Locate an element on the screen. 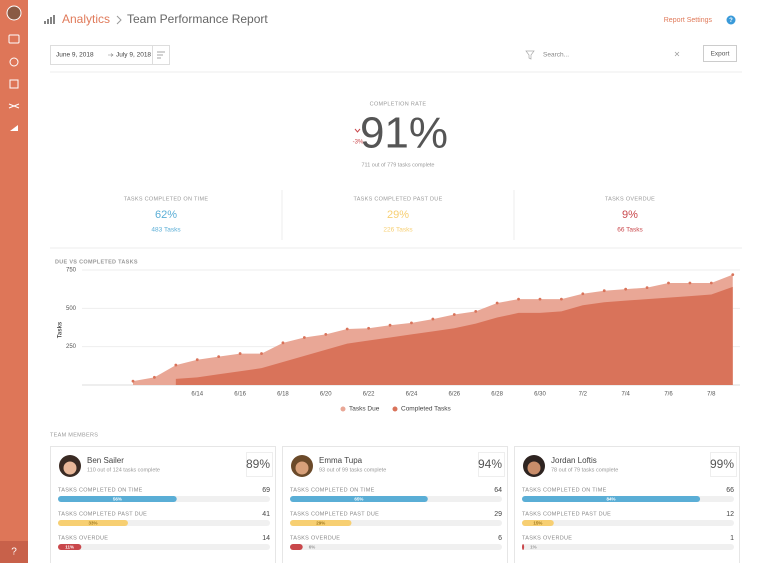 The height and width of the screenshot is (563, 770). x-tick-label: 6/18 is located at coordinates (283, 395).